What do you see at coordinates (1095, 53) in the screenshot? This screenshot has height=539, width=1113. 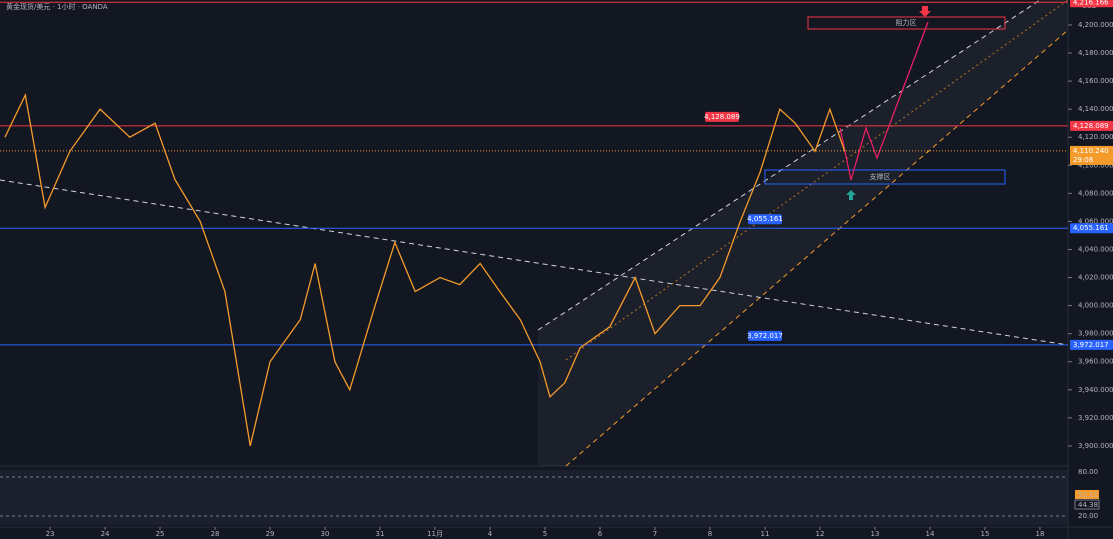 I see `y-tick-label: 4,180.000` at bounding box center [1095, 53].